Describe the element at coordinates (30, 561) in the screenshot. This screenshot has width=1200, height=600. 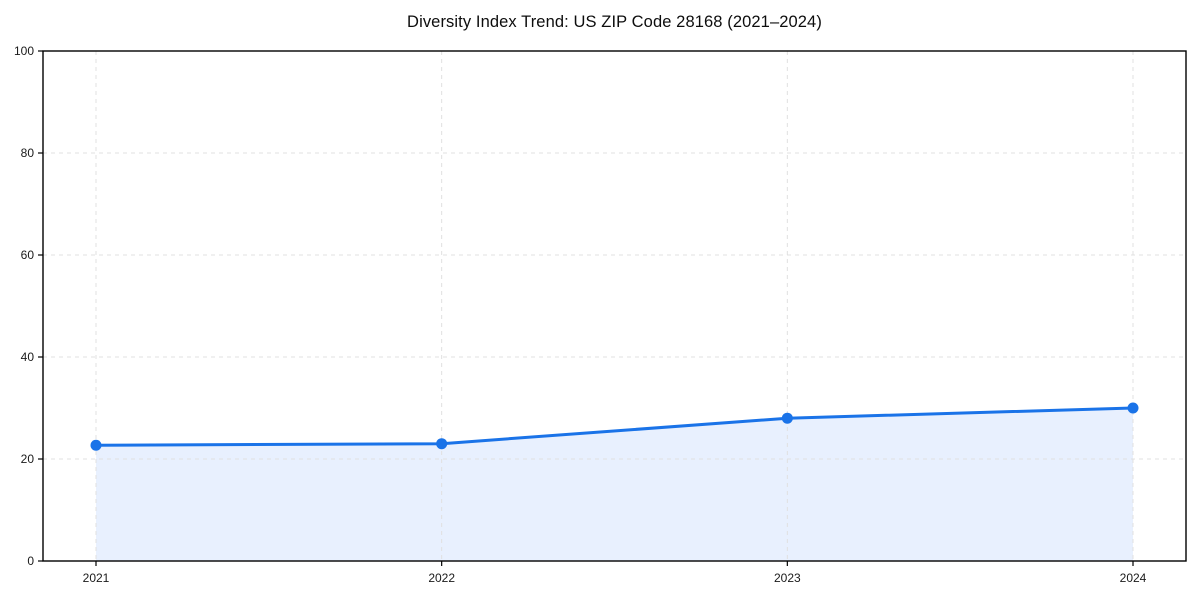
I see `y-axis-tick-label: 0` at that location.